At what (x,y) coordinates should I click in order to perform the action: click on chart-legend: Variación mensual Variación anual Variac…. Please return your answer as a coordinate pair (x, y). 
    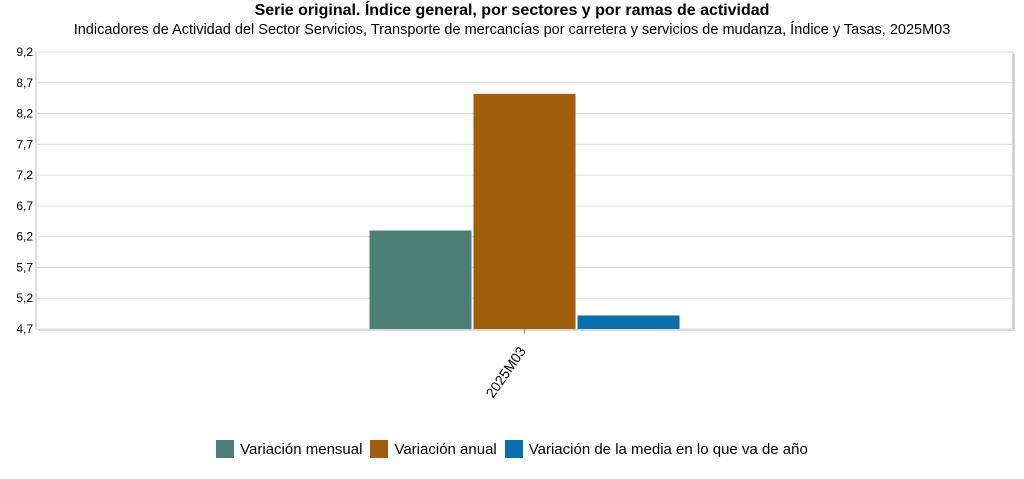
    Looking at the image, I should click on (512, 449).